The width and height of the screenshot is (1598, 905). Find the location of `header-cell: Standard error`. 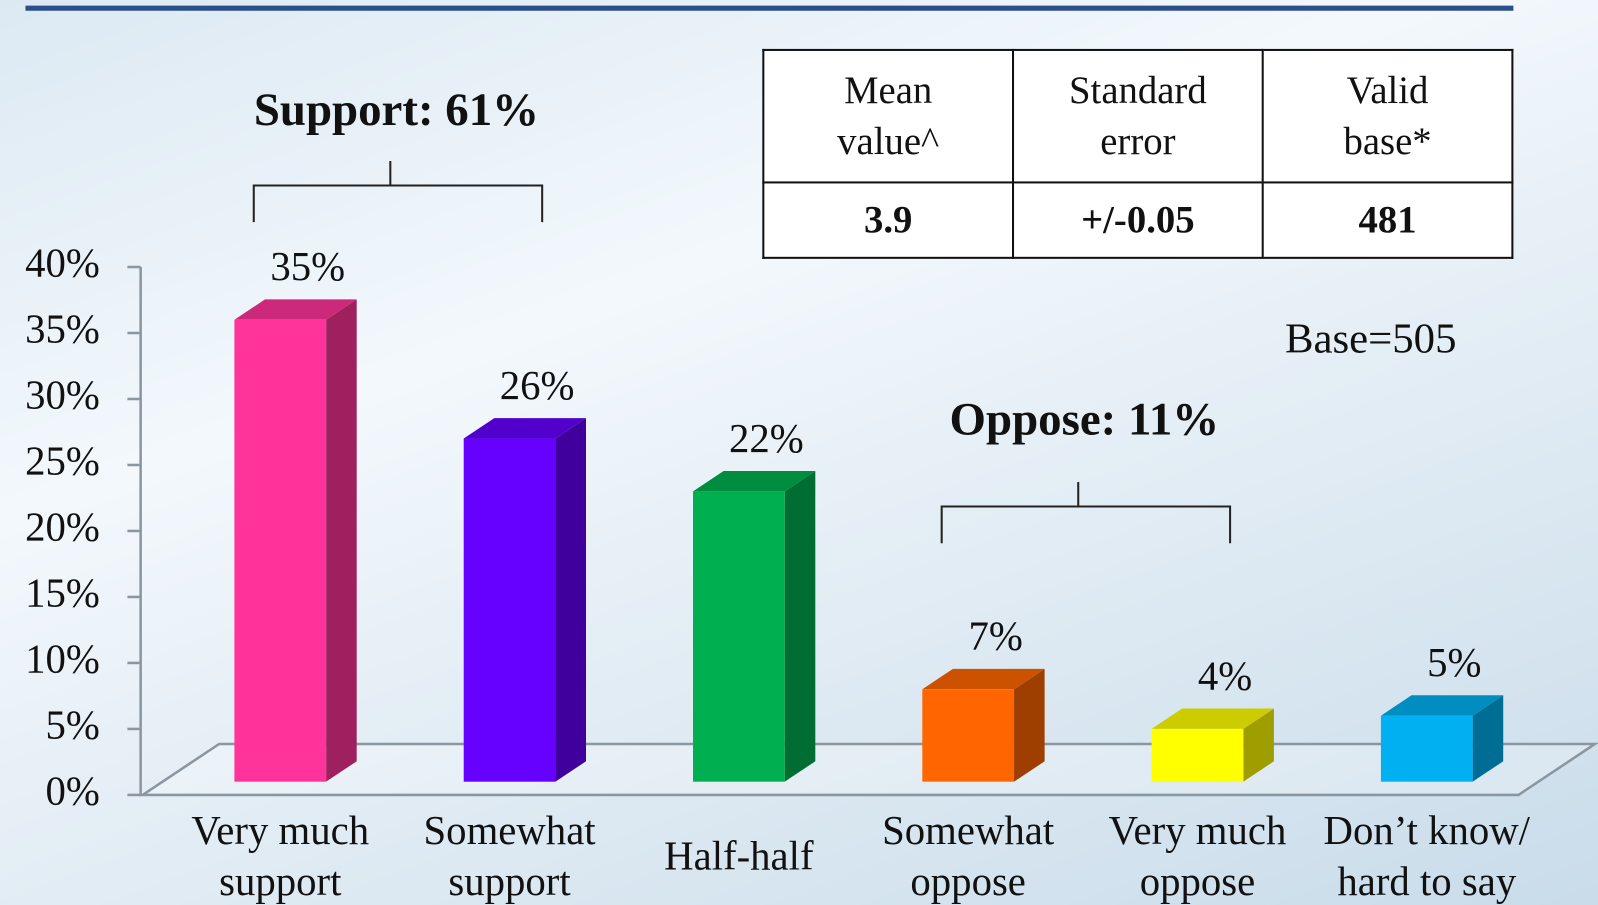

header-cell: Standard error is located at coordinates (1137, 116).